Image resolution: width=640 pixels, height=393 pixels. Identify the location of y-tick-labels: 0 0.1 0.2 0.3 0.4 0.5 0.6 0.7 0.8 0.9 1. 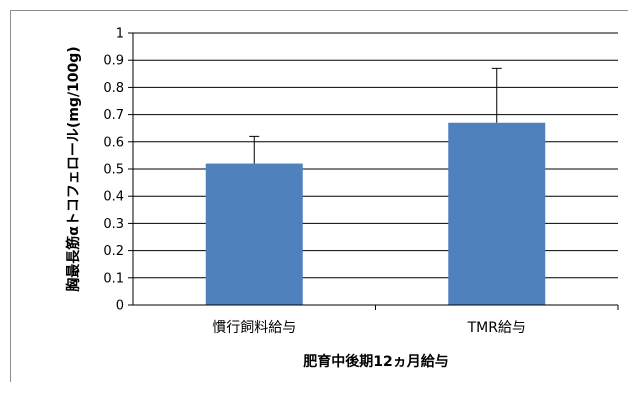
(113, 170).